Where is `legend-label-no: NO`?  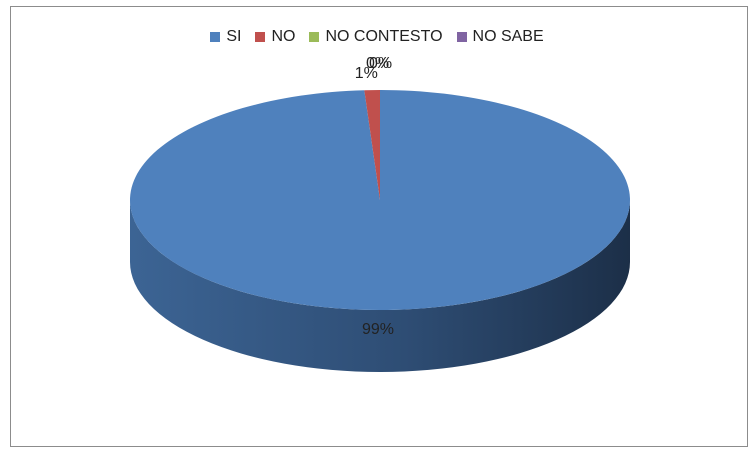 legend-label-no: NO is located at coordinates (283, 36).